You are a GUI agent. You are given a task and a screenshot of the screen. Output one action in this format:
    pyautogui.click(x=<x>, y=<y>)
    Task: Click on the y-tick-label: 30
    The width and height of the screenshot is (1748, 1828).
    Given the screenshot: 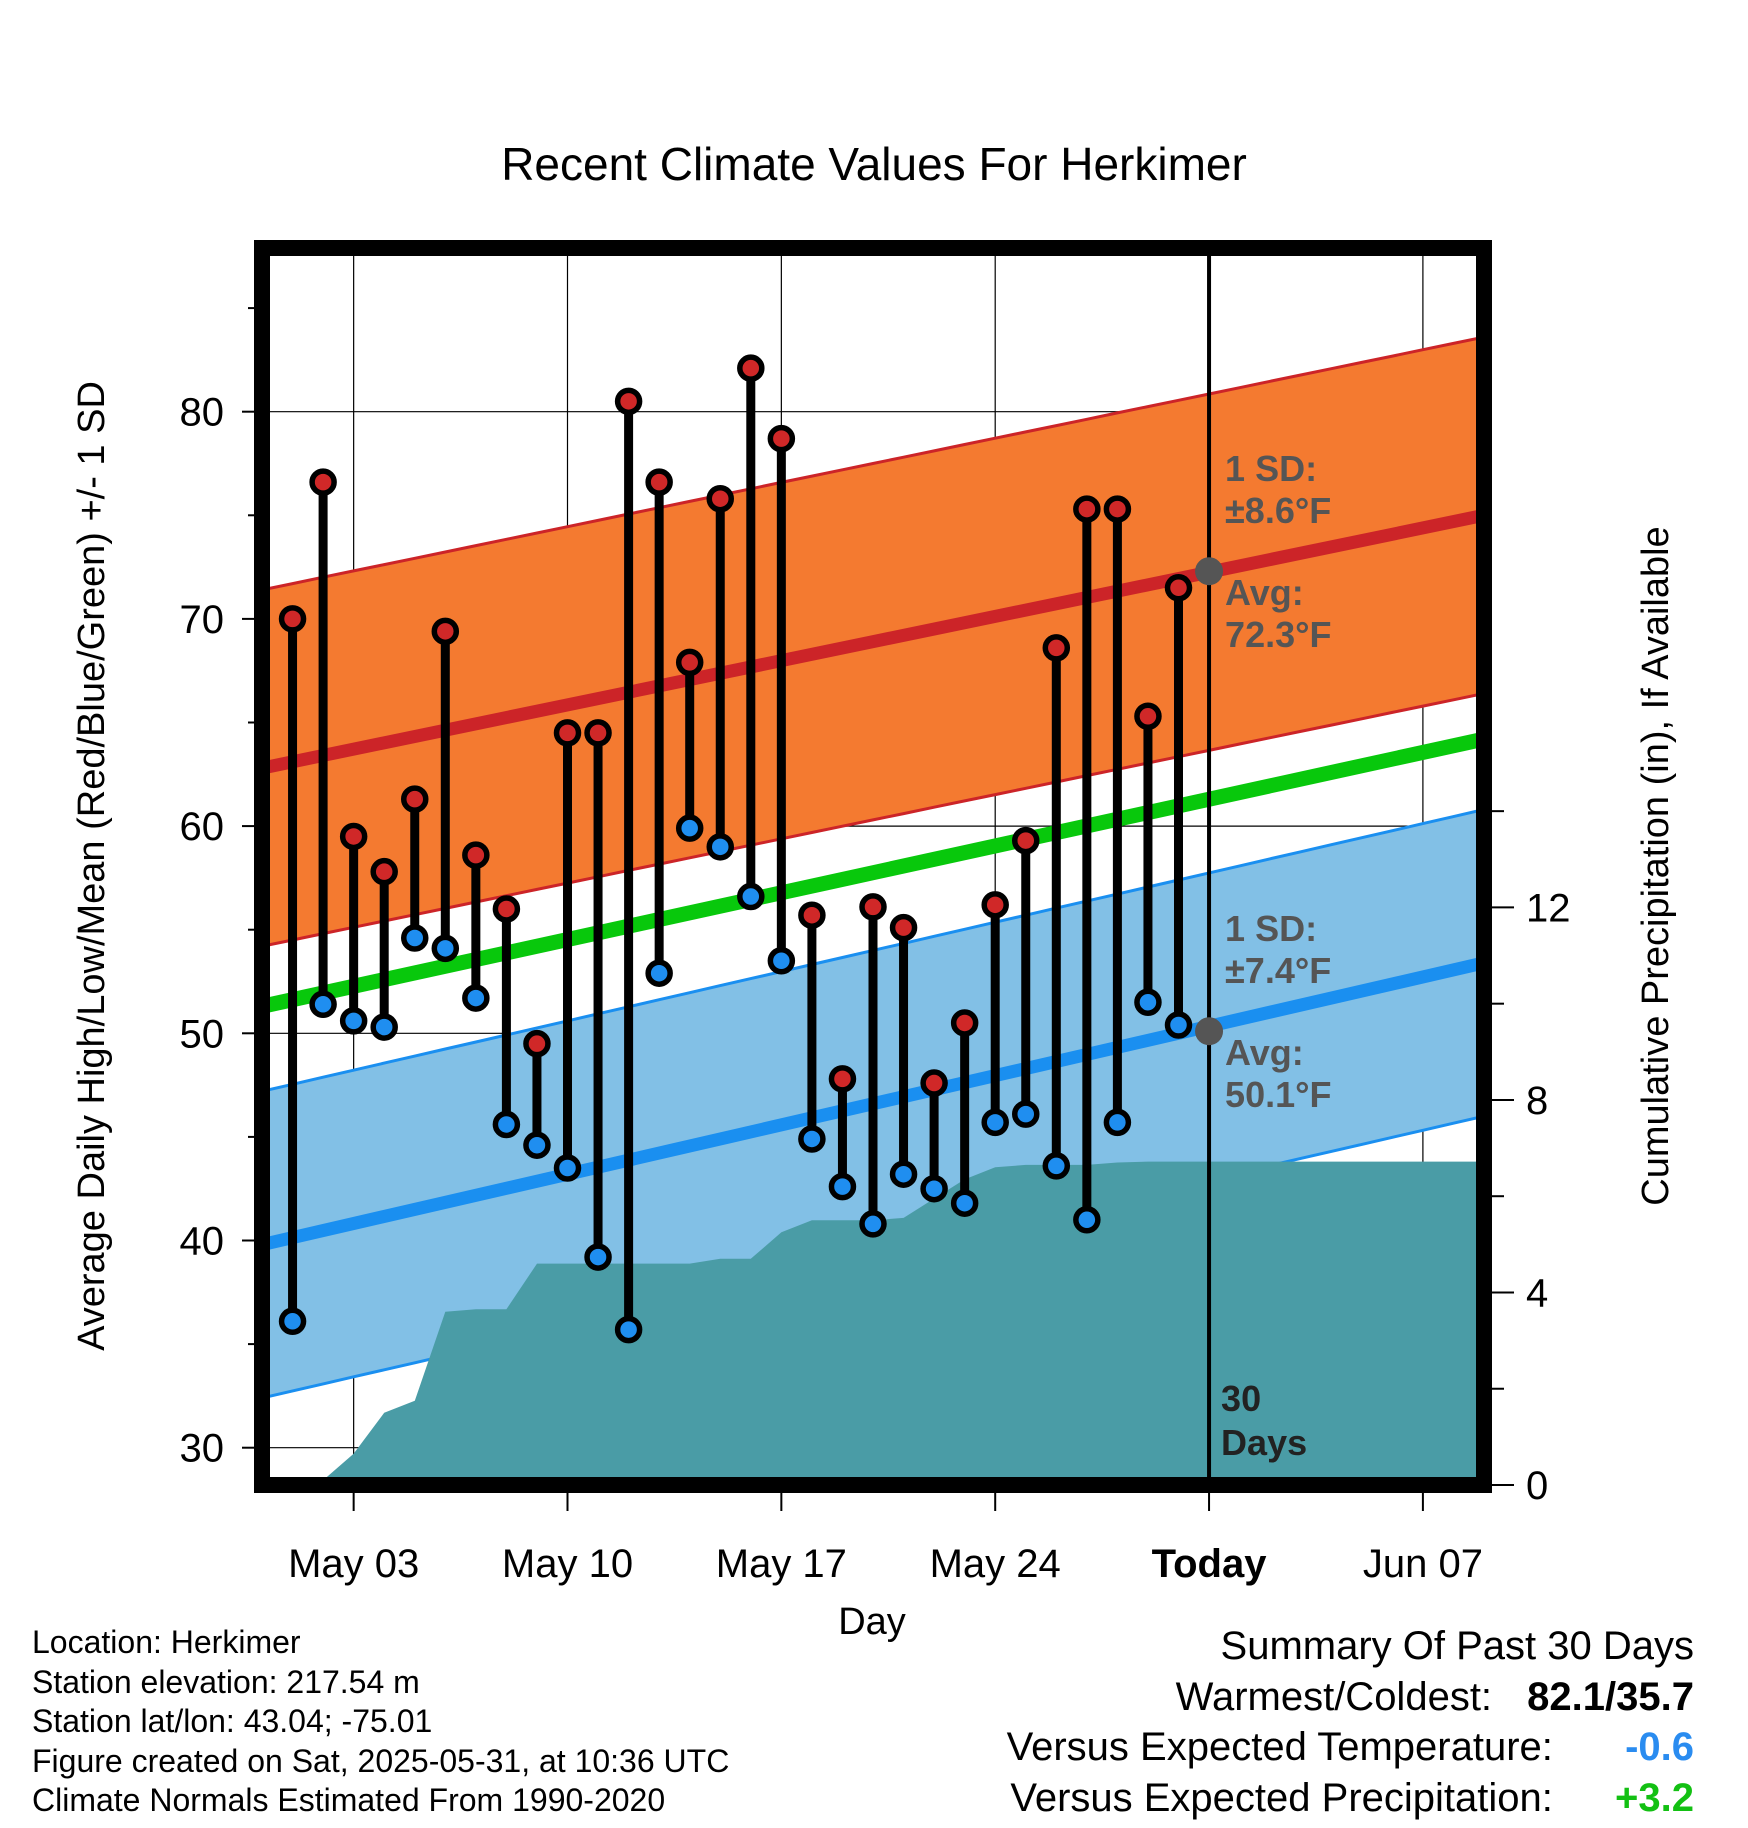 What is the action you would take?
    pyautogui.click(x=202, y=1449)
    